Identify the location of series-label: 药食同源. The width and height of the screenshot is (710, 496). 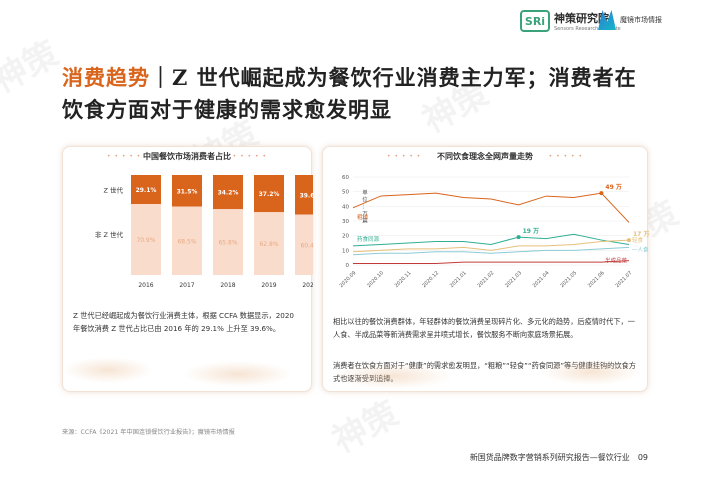
(368, 239).